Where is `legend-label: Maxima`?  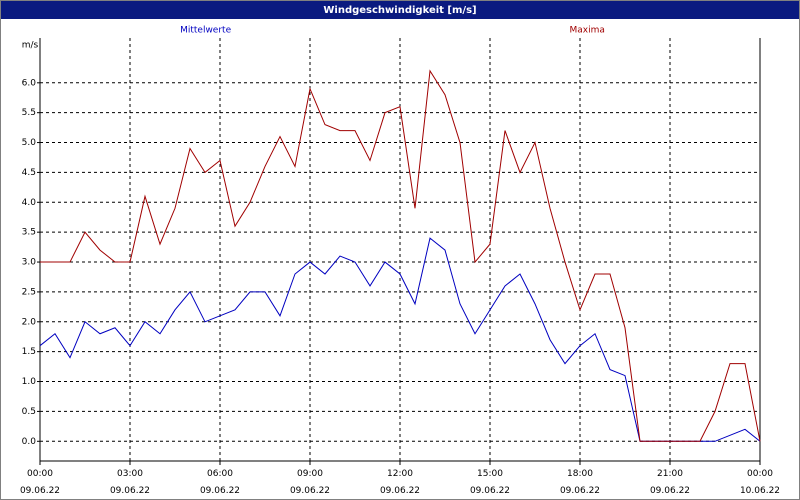 legend-label: Maxima is located at coordinates (587, 31).